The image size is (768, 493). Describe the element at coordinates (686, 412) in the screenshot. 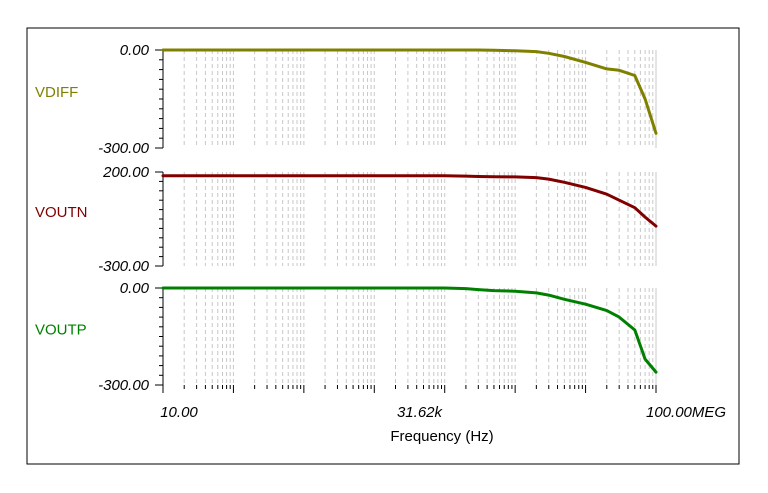

I see `x-tick-label: 100.00MEG` at that location.